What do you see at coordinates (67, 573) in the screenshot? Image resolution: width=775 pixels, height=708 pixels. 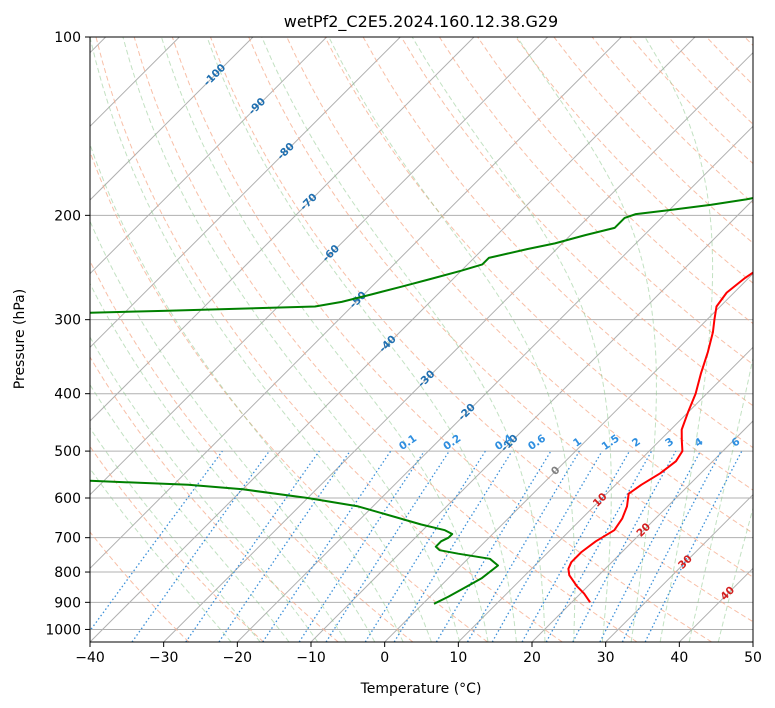 I see `y-tick-label: 800` at bounding box center [67, 573].